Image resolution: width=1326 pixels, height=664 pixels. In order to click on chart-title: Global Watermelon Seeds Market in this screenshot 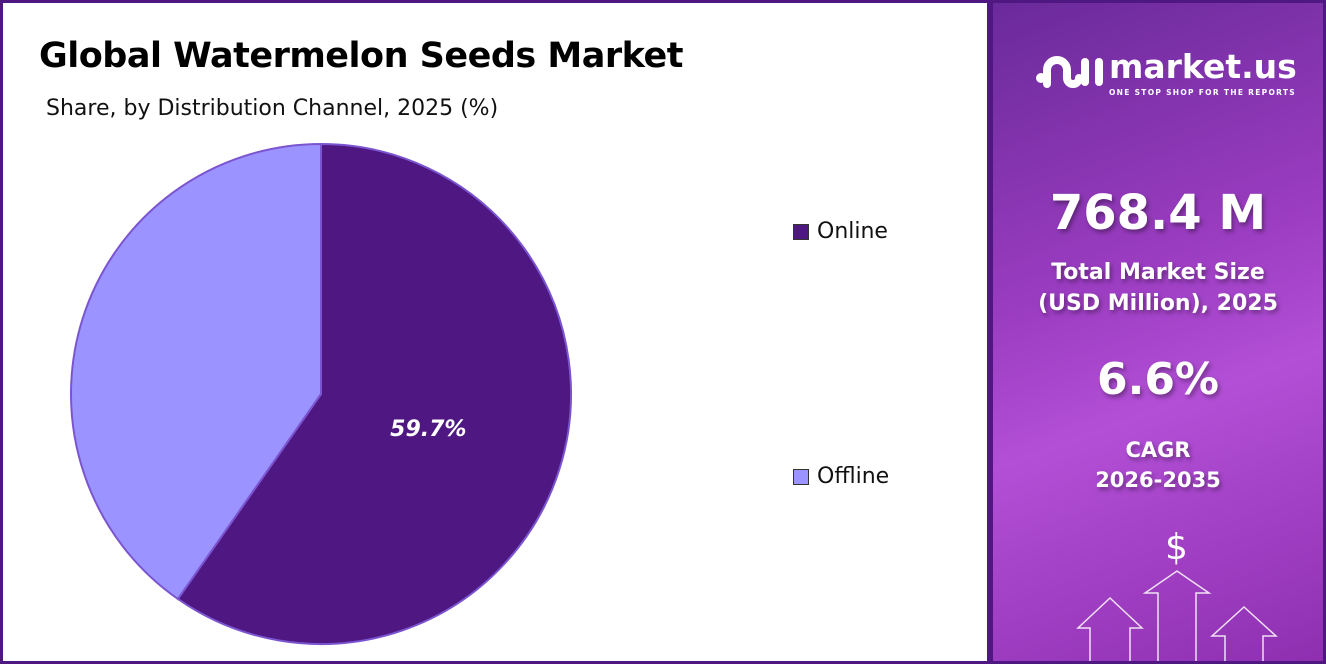, I will do `click(361, 56)`.